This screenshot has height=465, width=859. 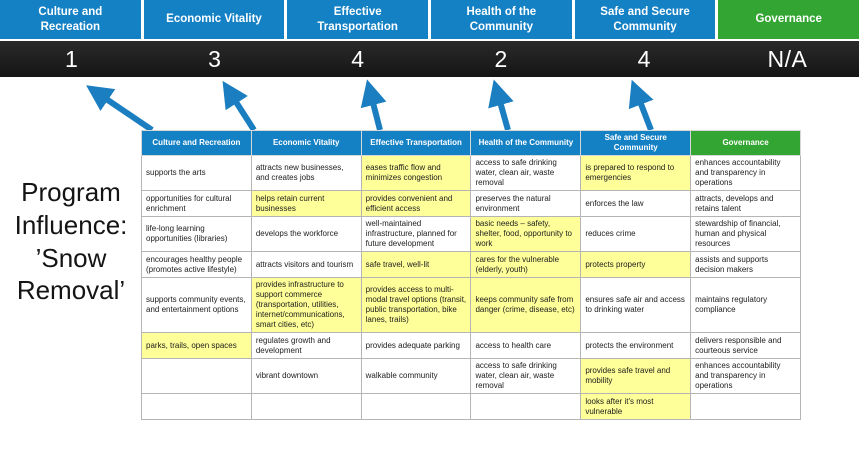 What do you see at coordinates (71, 241) in the screenshot?
I see `program-influence-title: Program Influence: ’Snow Removal’` at bounding box center [71, 241].